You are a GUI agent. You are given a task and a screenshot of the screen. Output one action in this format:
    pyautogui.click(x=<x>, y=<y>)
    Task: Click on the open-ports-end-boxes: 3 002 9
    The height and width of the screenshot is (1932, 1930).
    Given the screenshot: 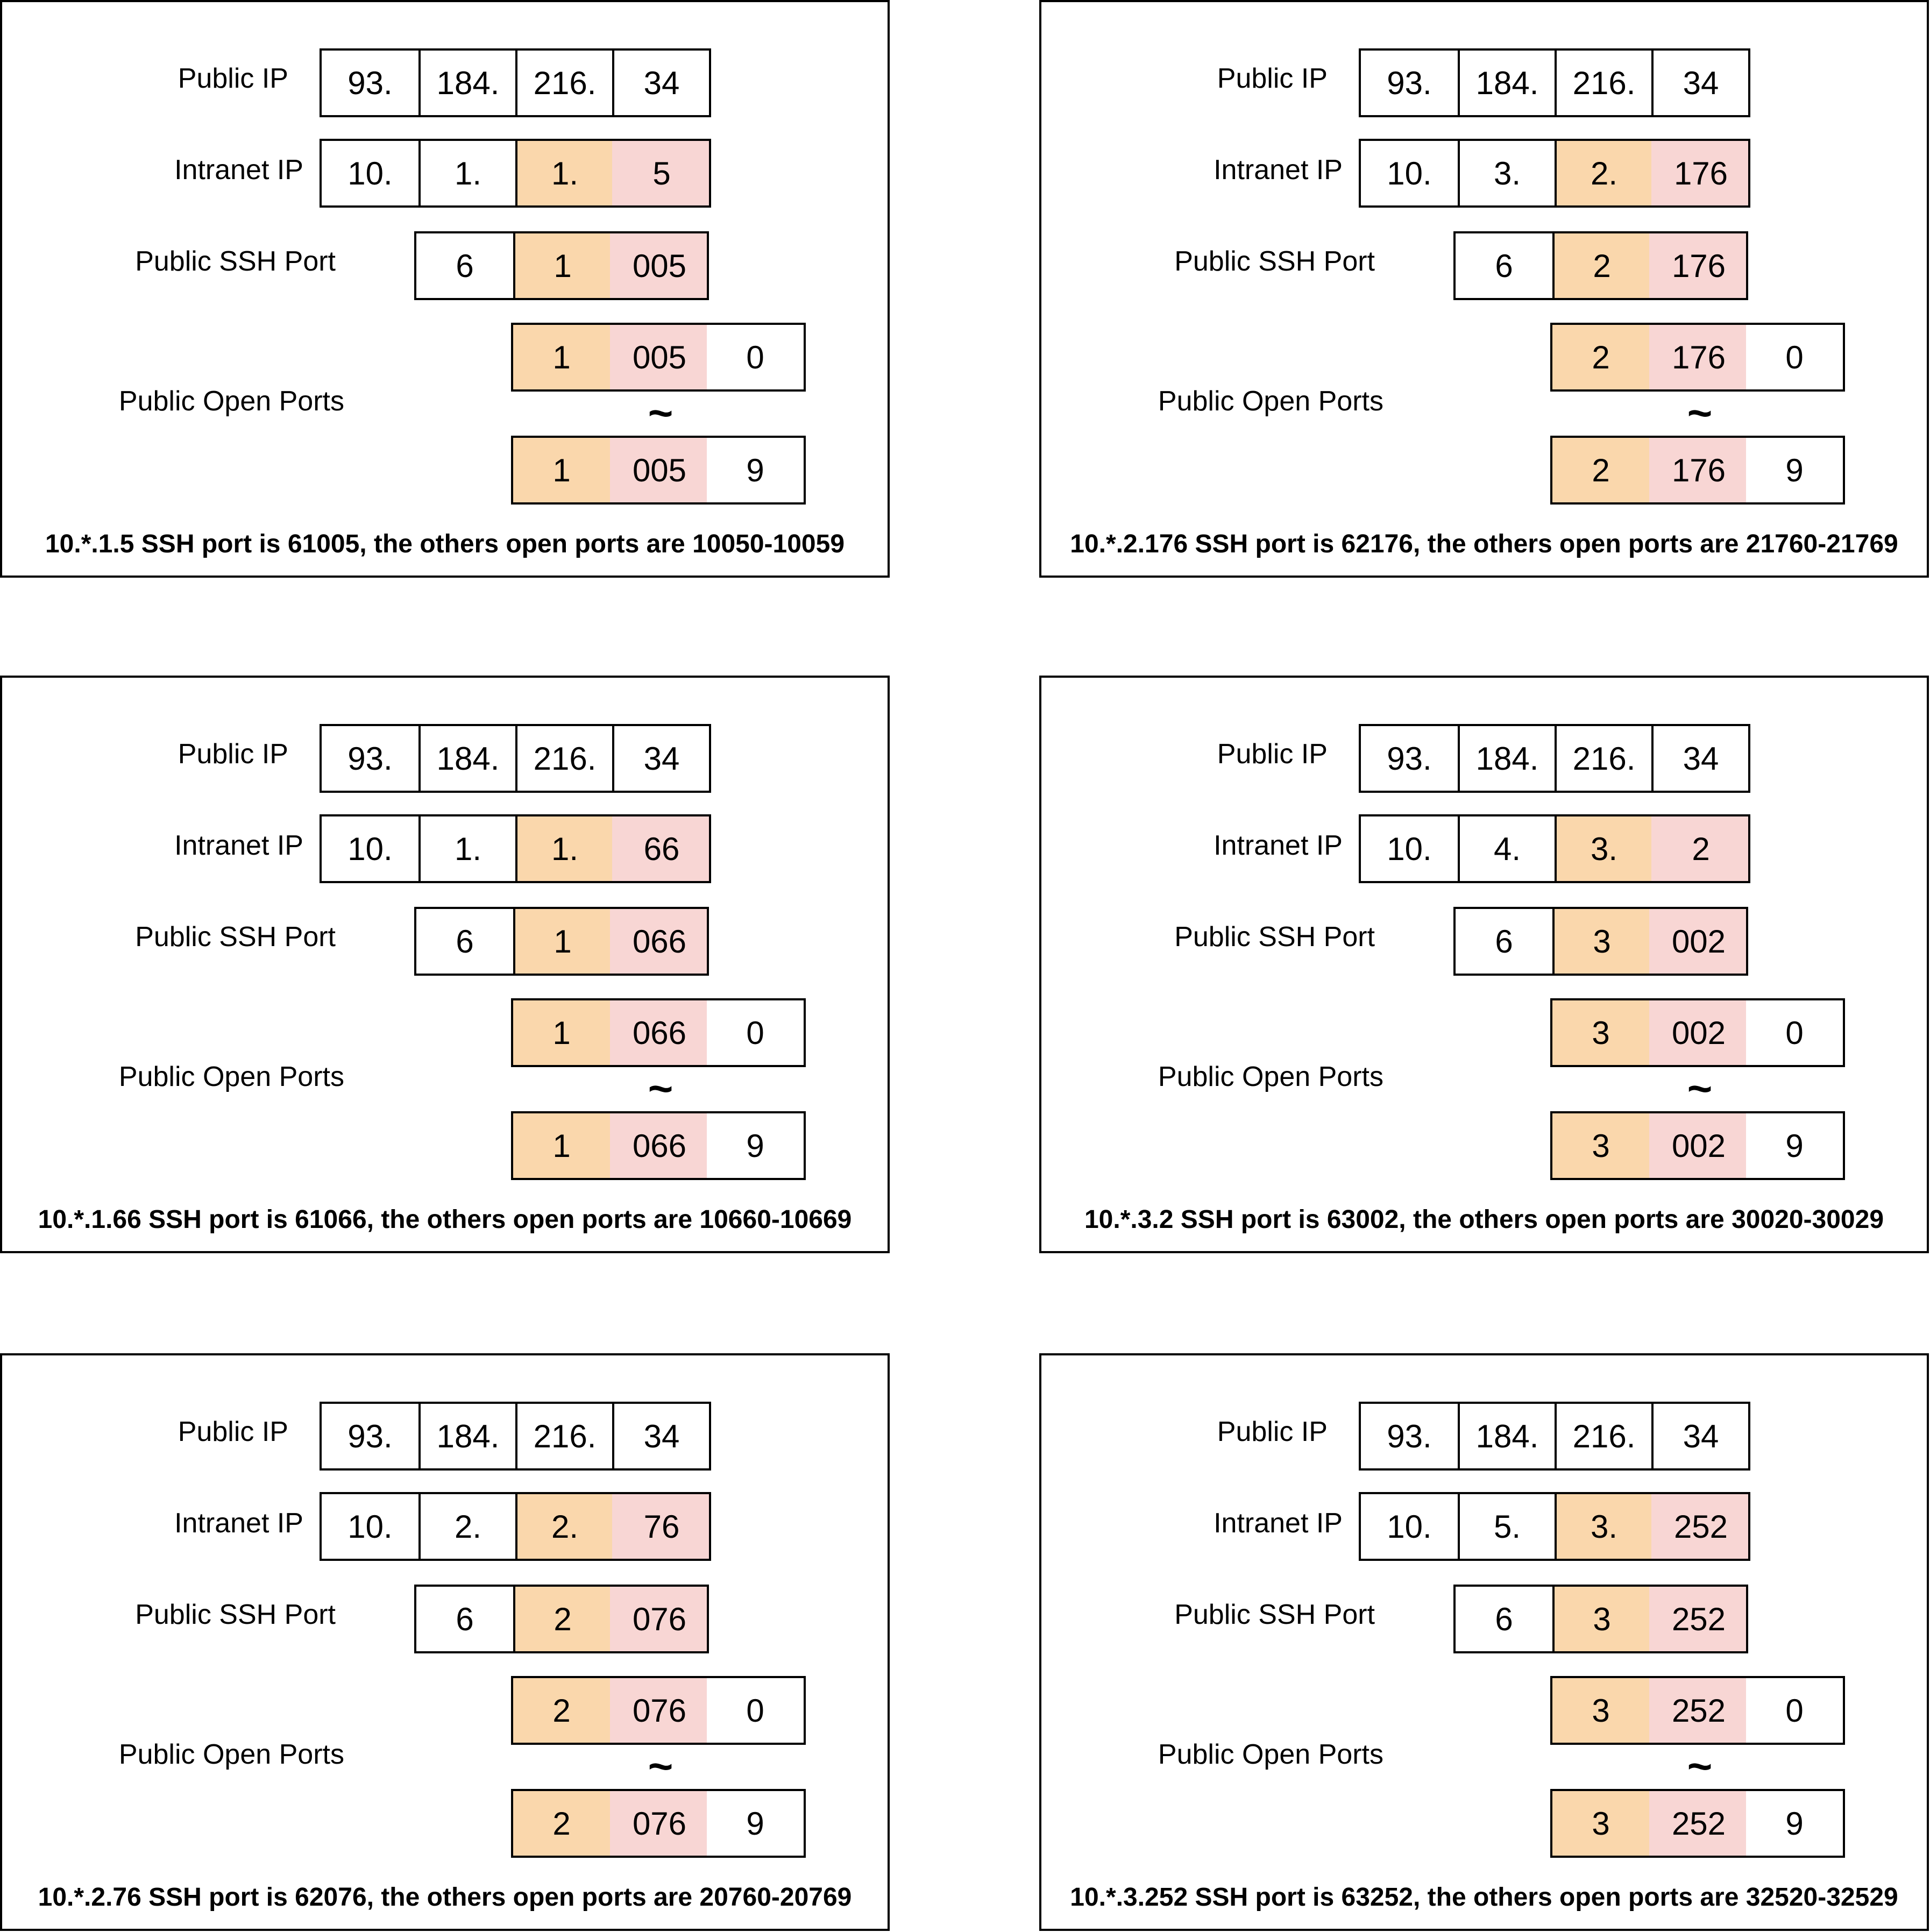 What is the action you would take?
    pyautogui.click(x=1698, y=1145)
    